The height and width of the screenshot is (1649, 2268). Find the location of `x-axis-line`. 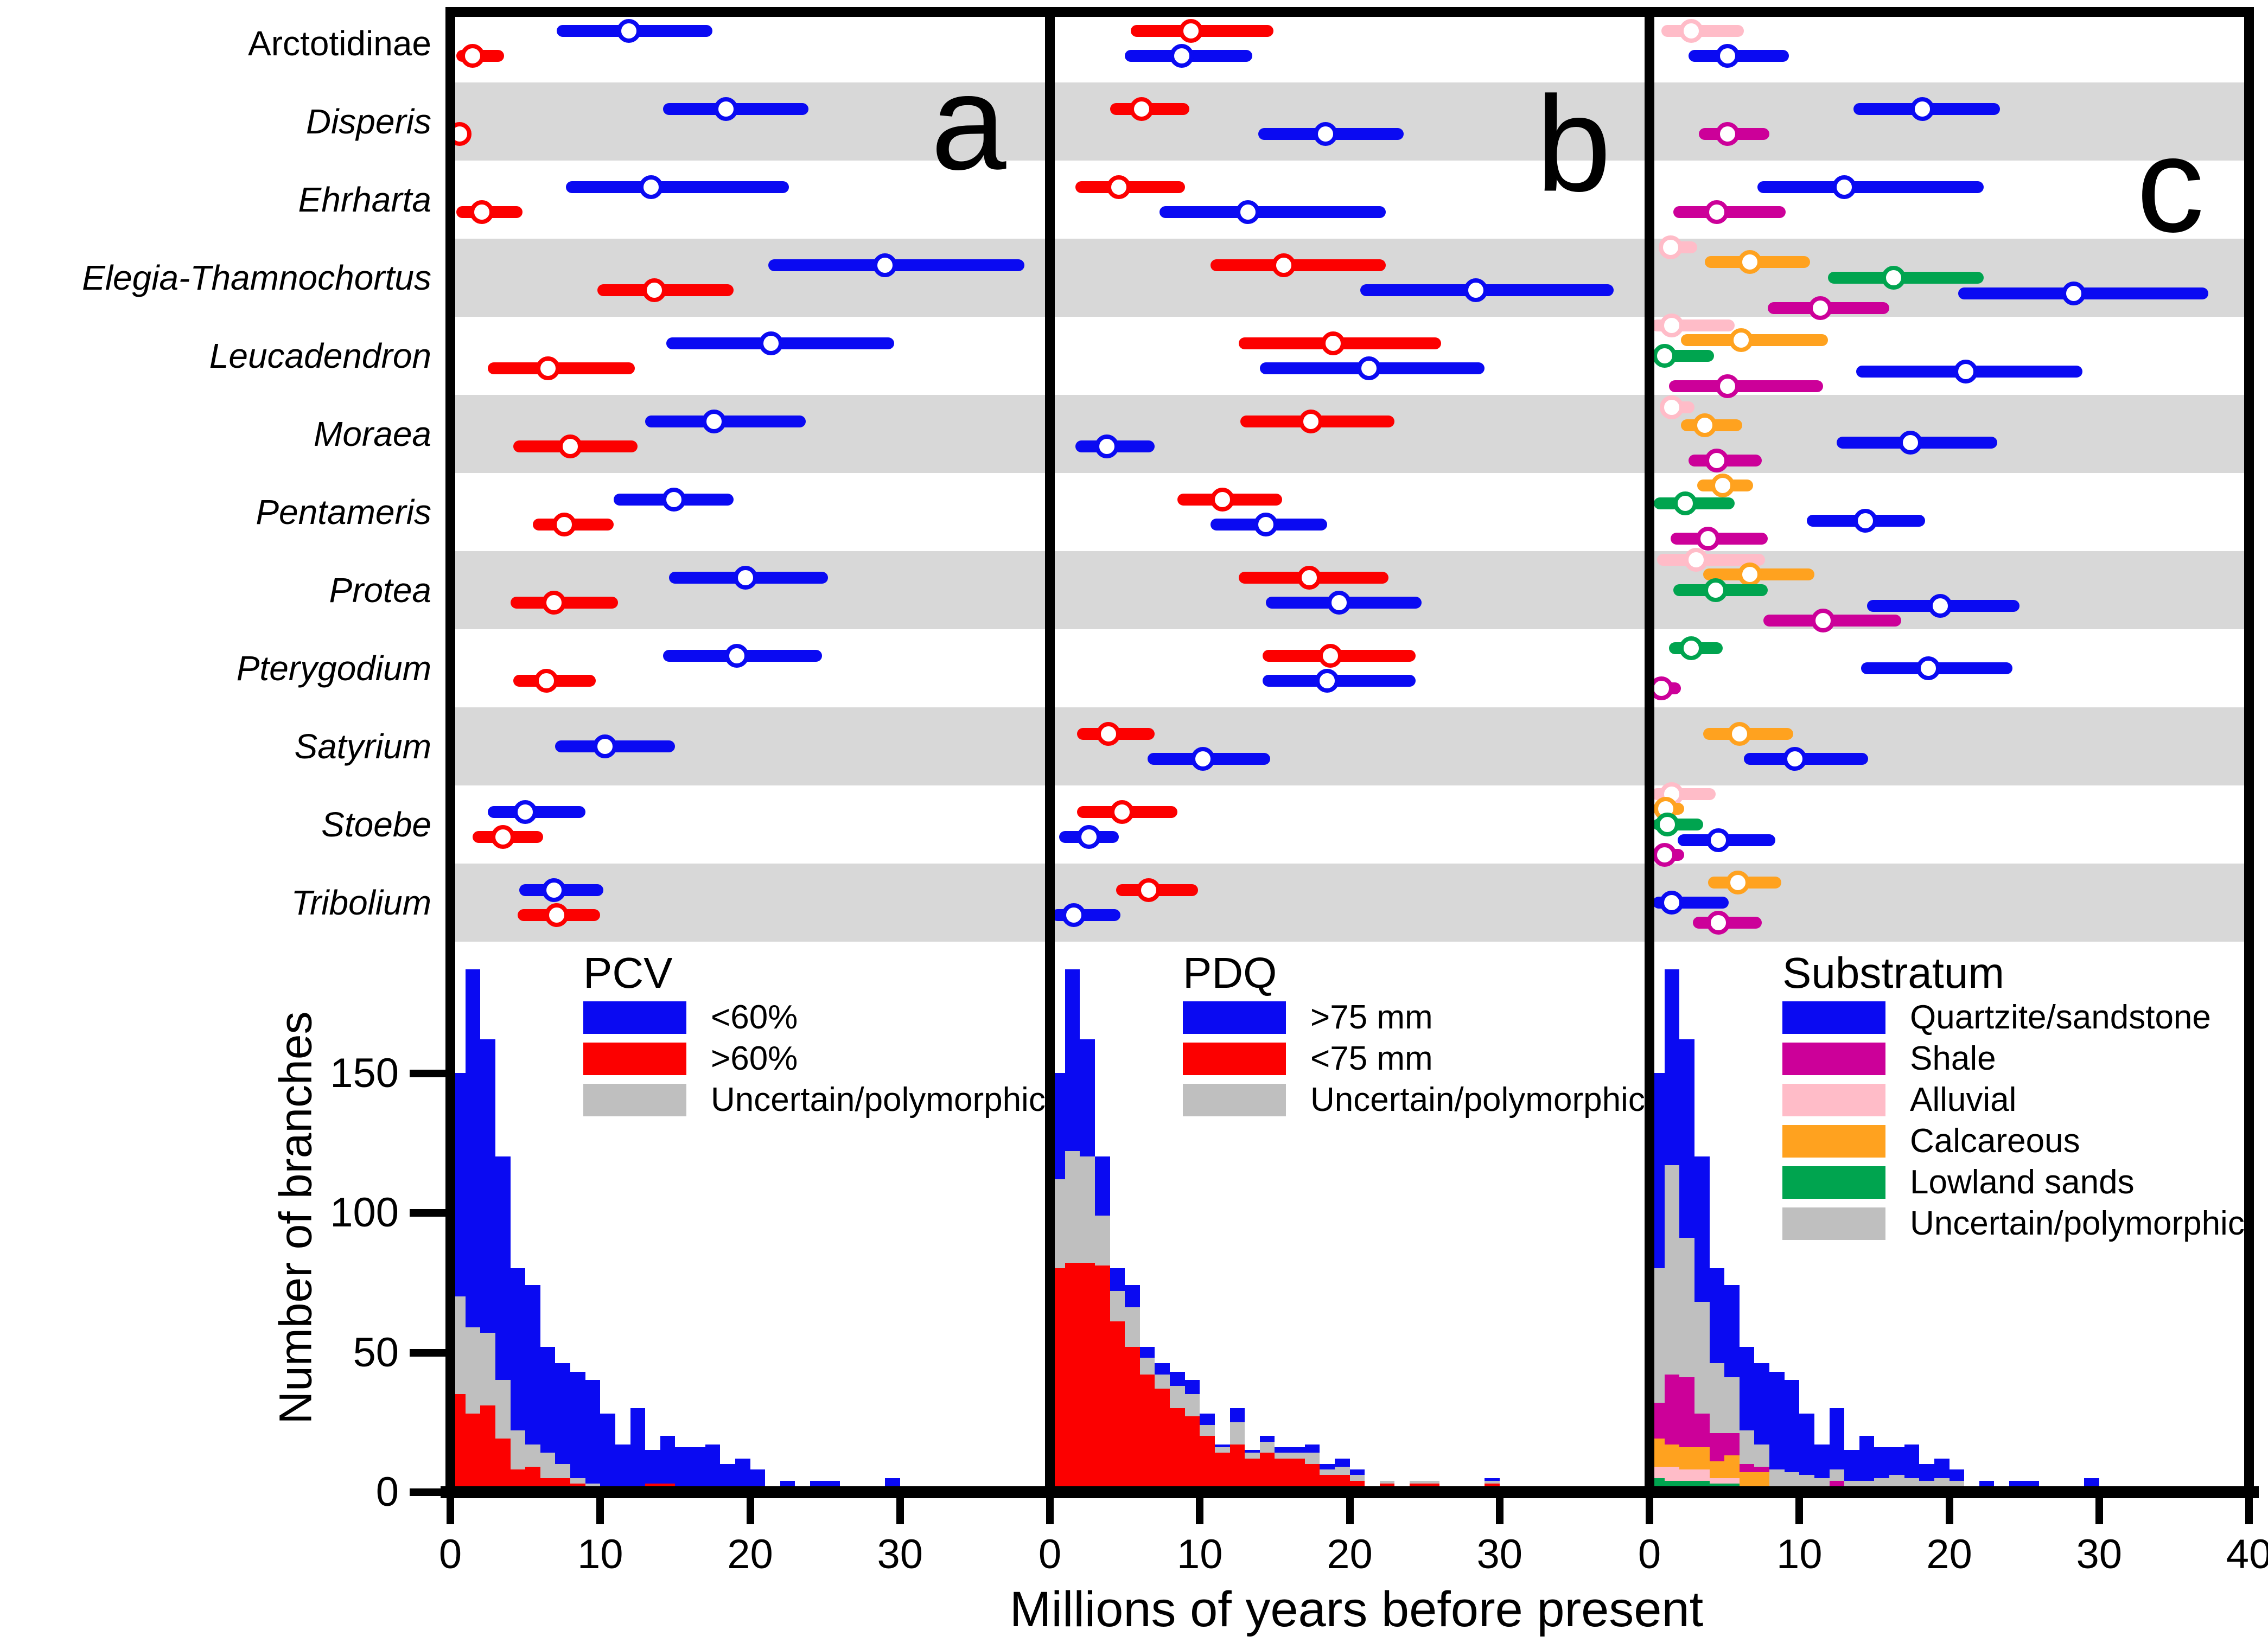

x-axis-line is located at coordinates (1350, 1492).